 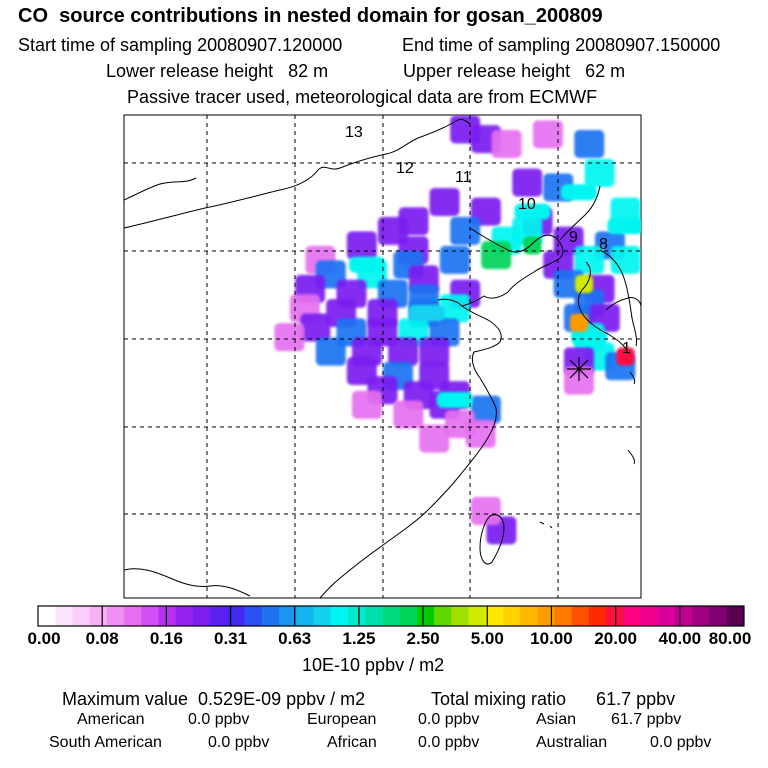 What do you see at coordinates (561, 45) in the screenshot?
I see `end-time: End time of sampling 20080907.150000` at bounding box center [561, 45].